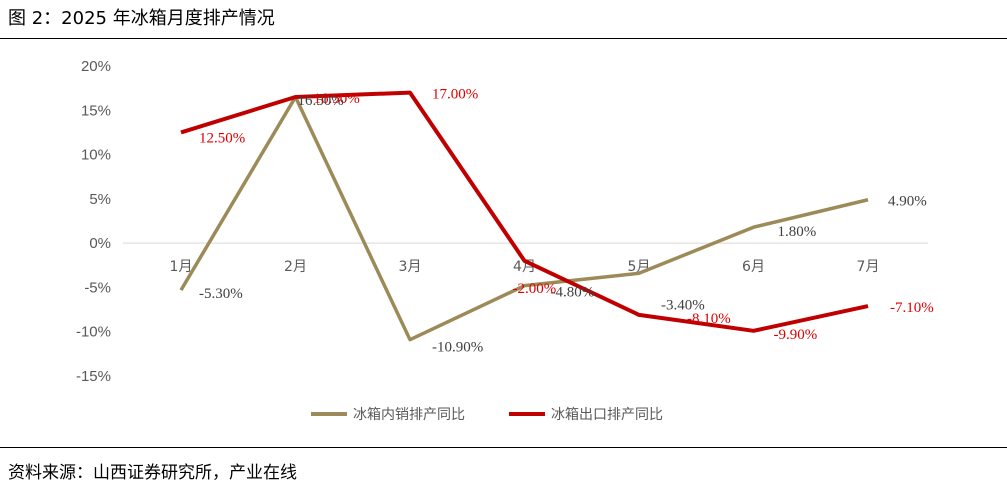 Image resolution: width=1007 pixels, height=486 pixels. Describe the element at coordinates (455, 95) in the screenshot. I see `data-label: 17.00%` at that location.